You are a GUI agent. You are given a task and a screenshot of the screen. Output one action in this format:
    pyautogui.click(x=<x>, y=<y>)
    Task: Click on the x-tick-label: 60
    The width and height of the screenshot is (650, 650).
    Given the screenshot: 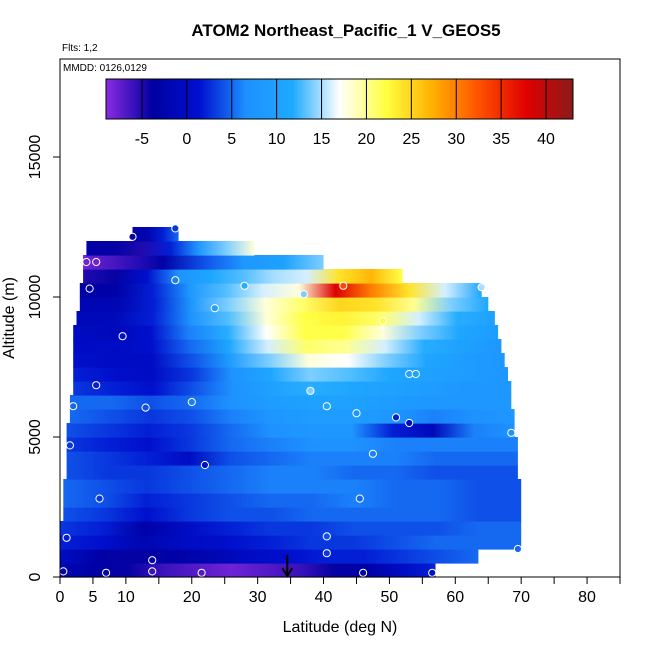 What is the action you would take?
    pyautogui.click(x=455, y=597)
    